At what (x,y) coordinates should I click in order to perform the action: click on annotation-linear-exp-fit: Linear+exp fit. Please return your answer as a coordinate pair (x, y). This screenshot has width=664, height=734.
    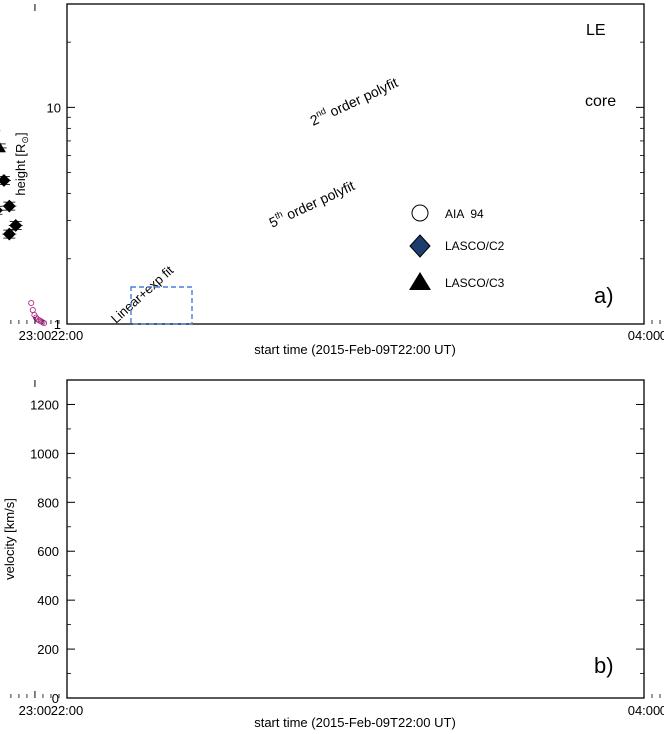
    Looking at the image, I should click on (142, 294).